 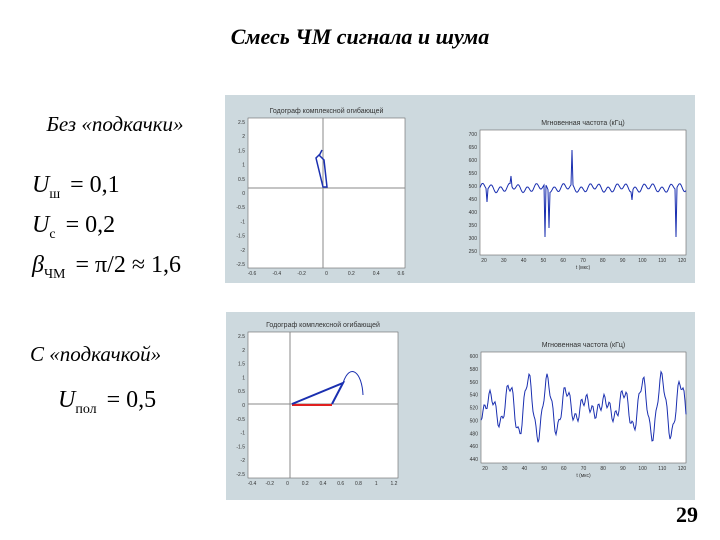 What do you see at coordinates (115, 124) in the screenshot?
I see `label: Без «подкачки»` at bounding box center [115, 124].